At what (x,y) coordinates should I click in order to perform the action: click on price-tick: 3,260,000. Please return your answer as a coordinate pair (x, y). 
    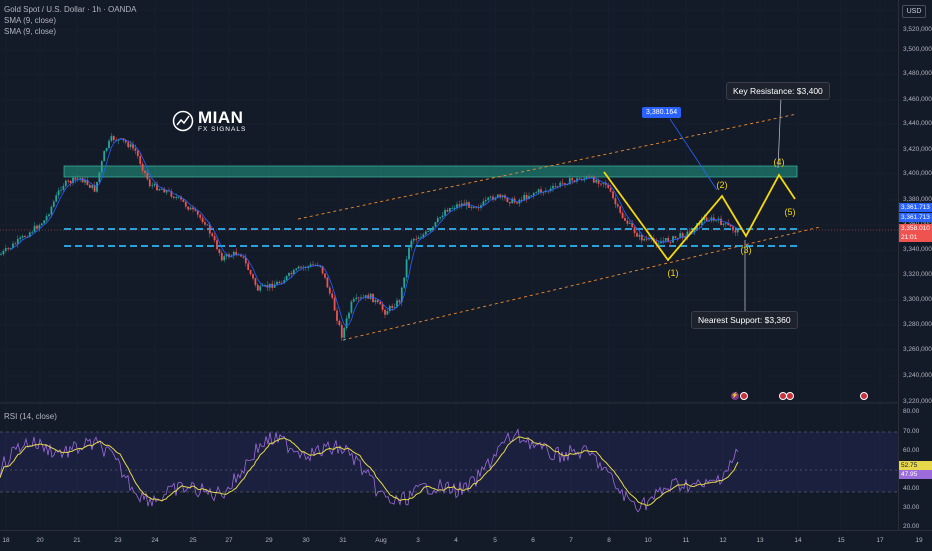
    Looking at the image, I should click on (917, 349).